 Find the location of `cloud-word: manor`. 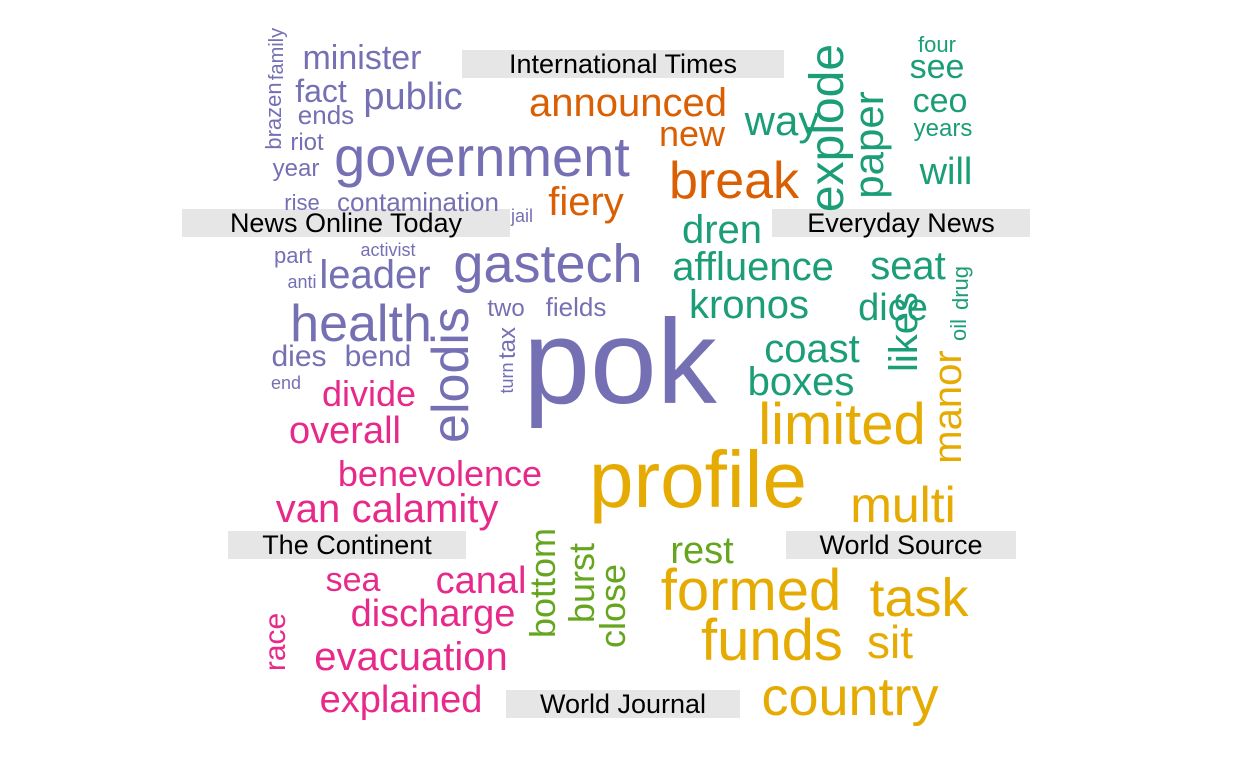

cloud-word: manor is located at coordinates (948, 406).